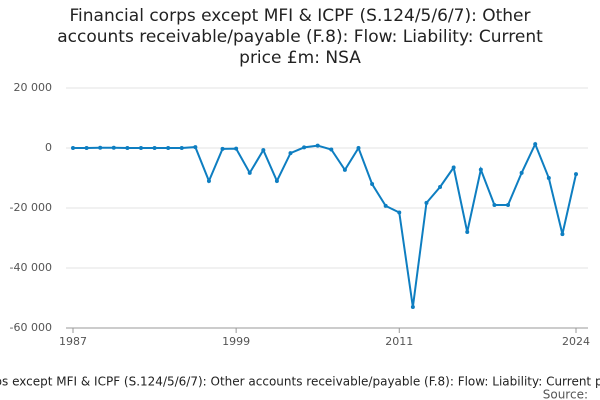 This screenshot has height=400, width=600. Describe the element at coordinates (31, 267) in the screenshot. I see `y-tick-label: -40 000` at that location.